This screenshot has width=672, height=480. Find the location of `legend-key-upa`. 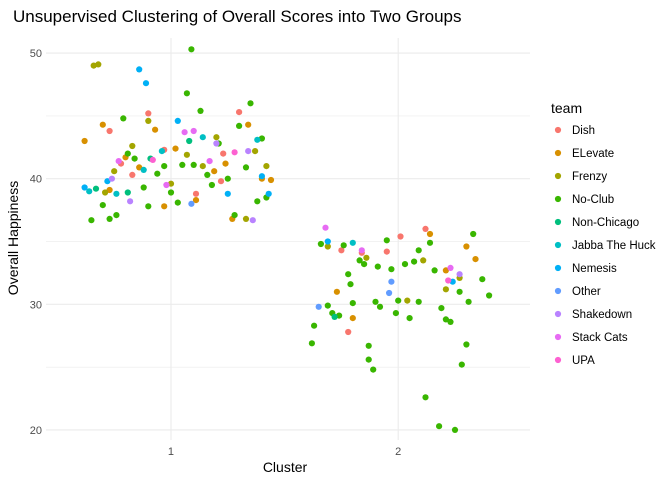

legend-key-upa is located at coordinates (558, 360).